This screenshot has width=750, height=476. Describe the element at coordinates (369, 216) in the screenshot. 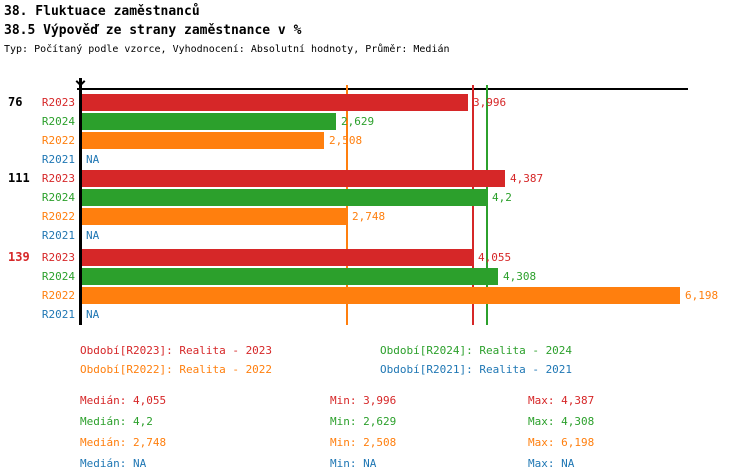

I see `bar-value-label: 2,748` at that location.